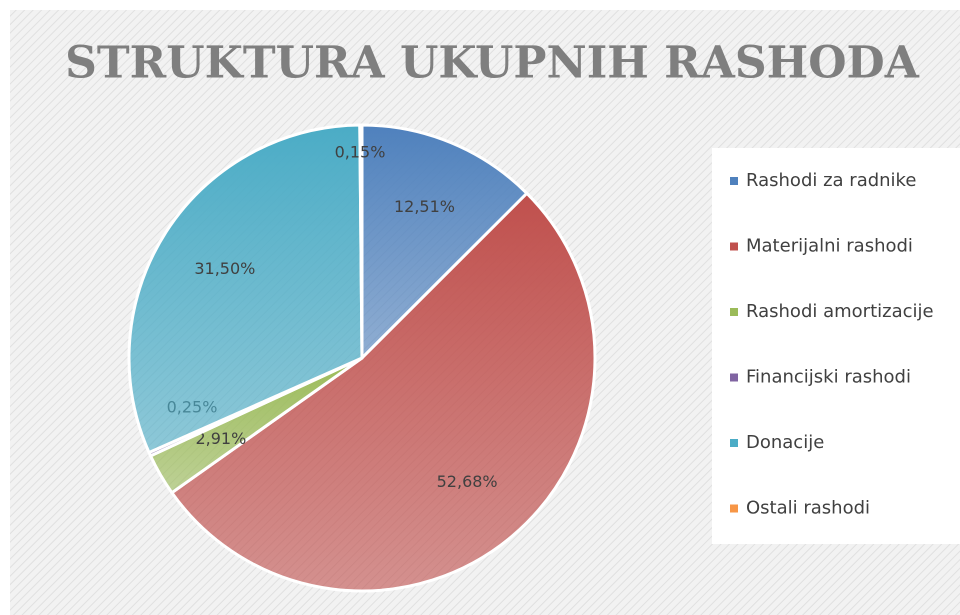  Describe the element at coordinates (785, 442) in the screenshot. I see `legend-label: Donacije` at that location.